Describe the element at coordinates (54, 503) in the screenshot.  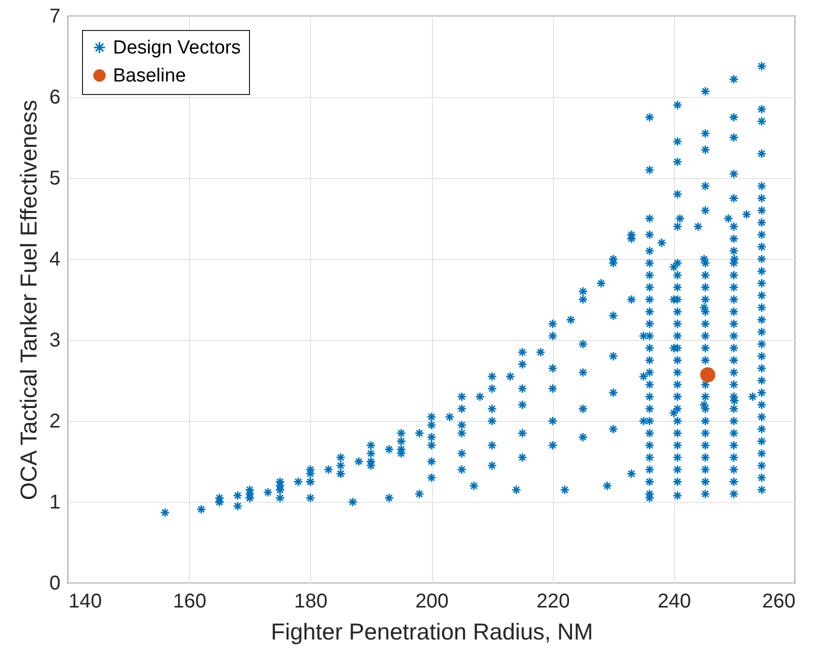
I see `y-tick-label: 1` at that location.